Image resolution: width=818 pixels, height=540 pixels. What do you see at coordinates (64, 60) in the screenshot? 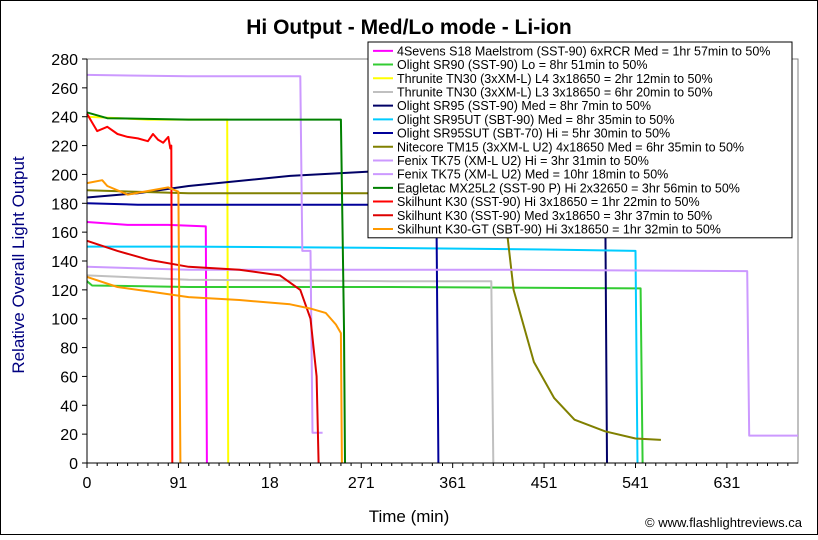
I see `y-tick-label: 280` at bounding box center [64, 60].